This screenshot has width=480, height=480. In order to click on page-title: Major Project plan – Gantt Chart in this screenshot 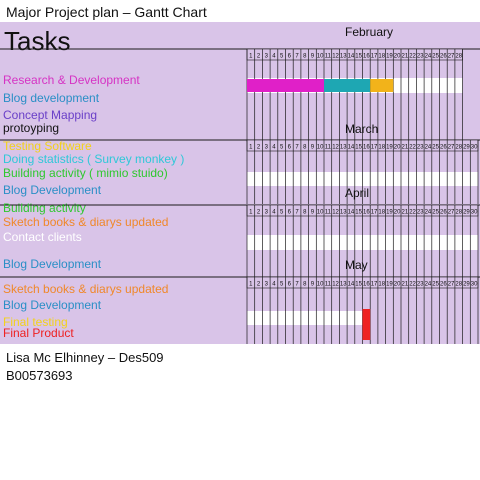, I will do `click(106, 12)`.